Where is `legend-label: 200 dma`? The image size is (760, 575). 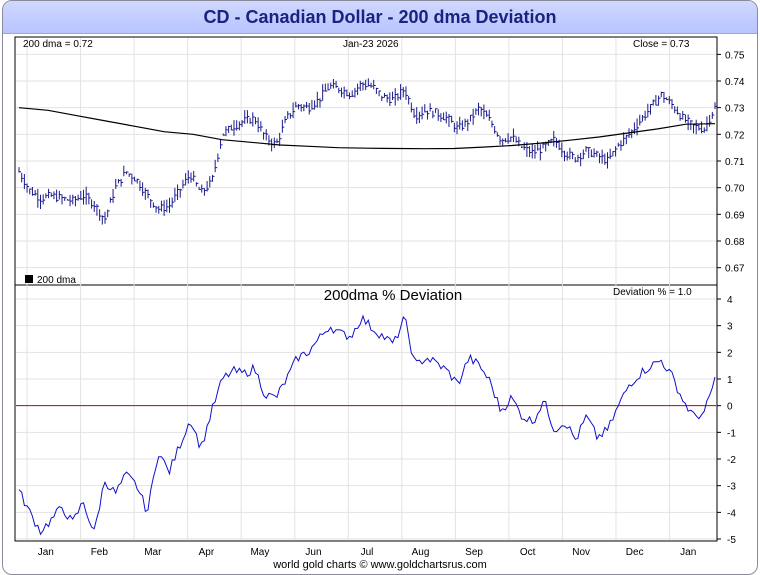
legend-label: 200 dma is located at coordinates (56, 280).